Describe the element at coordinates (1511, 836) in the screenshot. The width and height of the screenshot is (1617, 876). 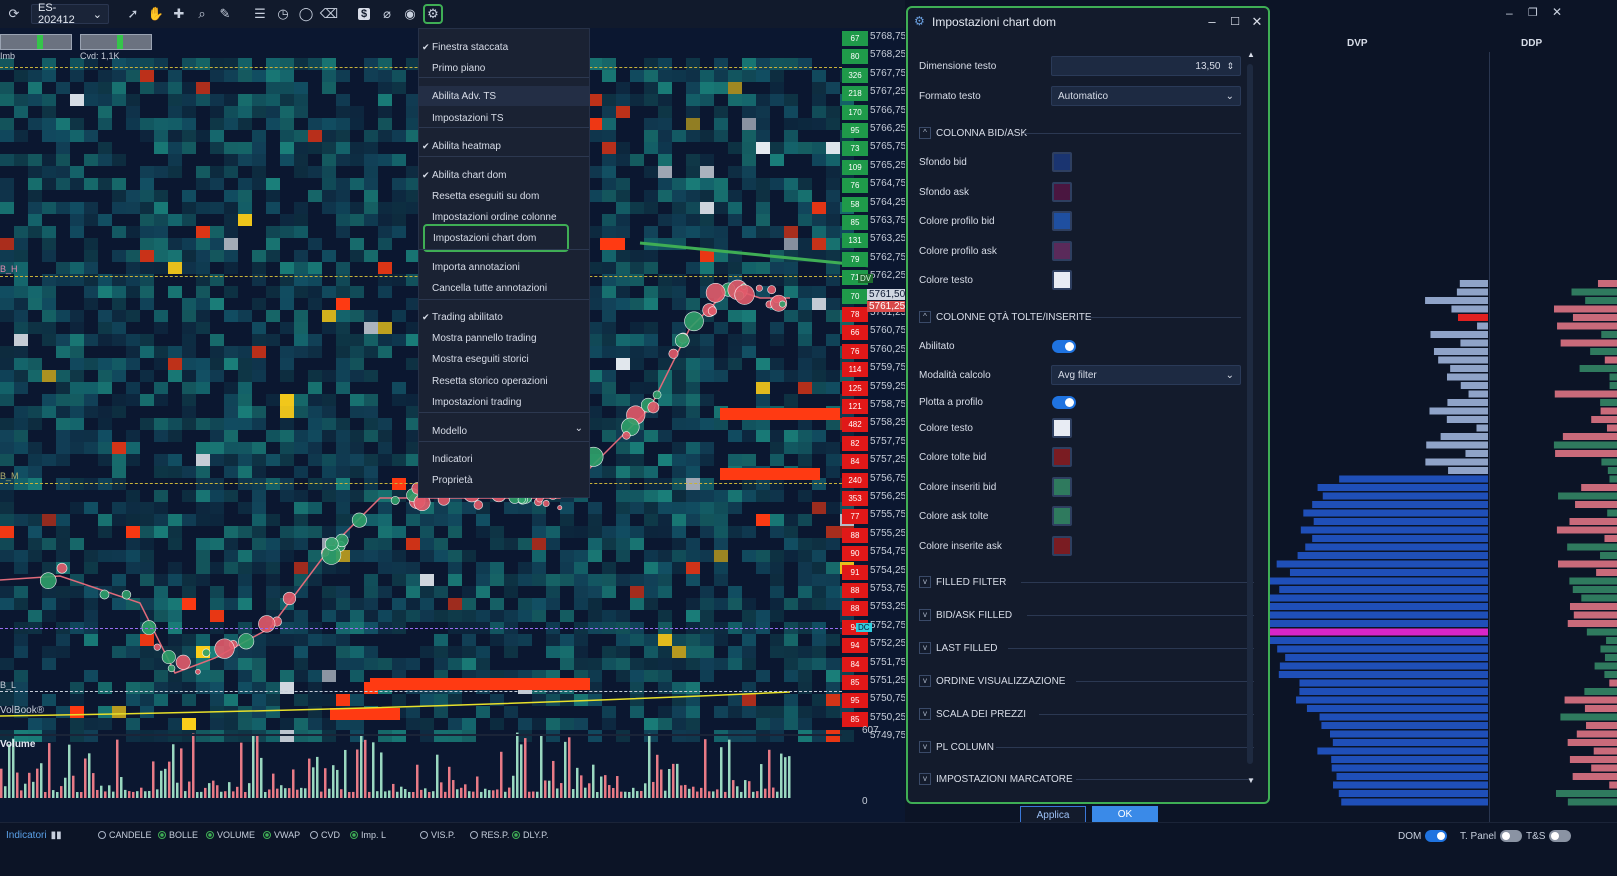
I see `tpanel-toggle` at that location.